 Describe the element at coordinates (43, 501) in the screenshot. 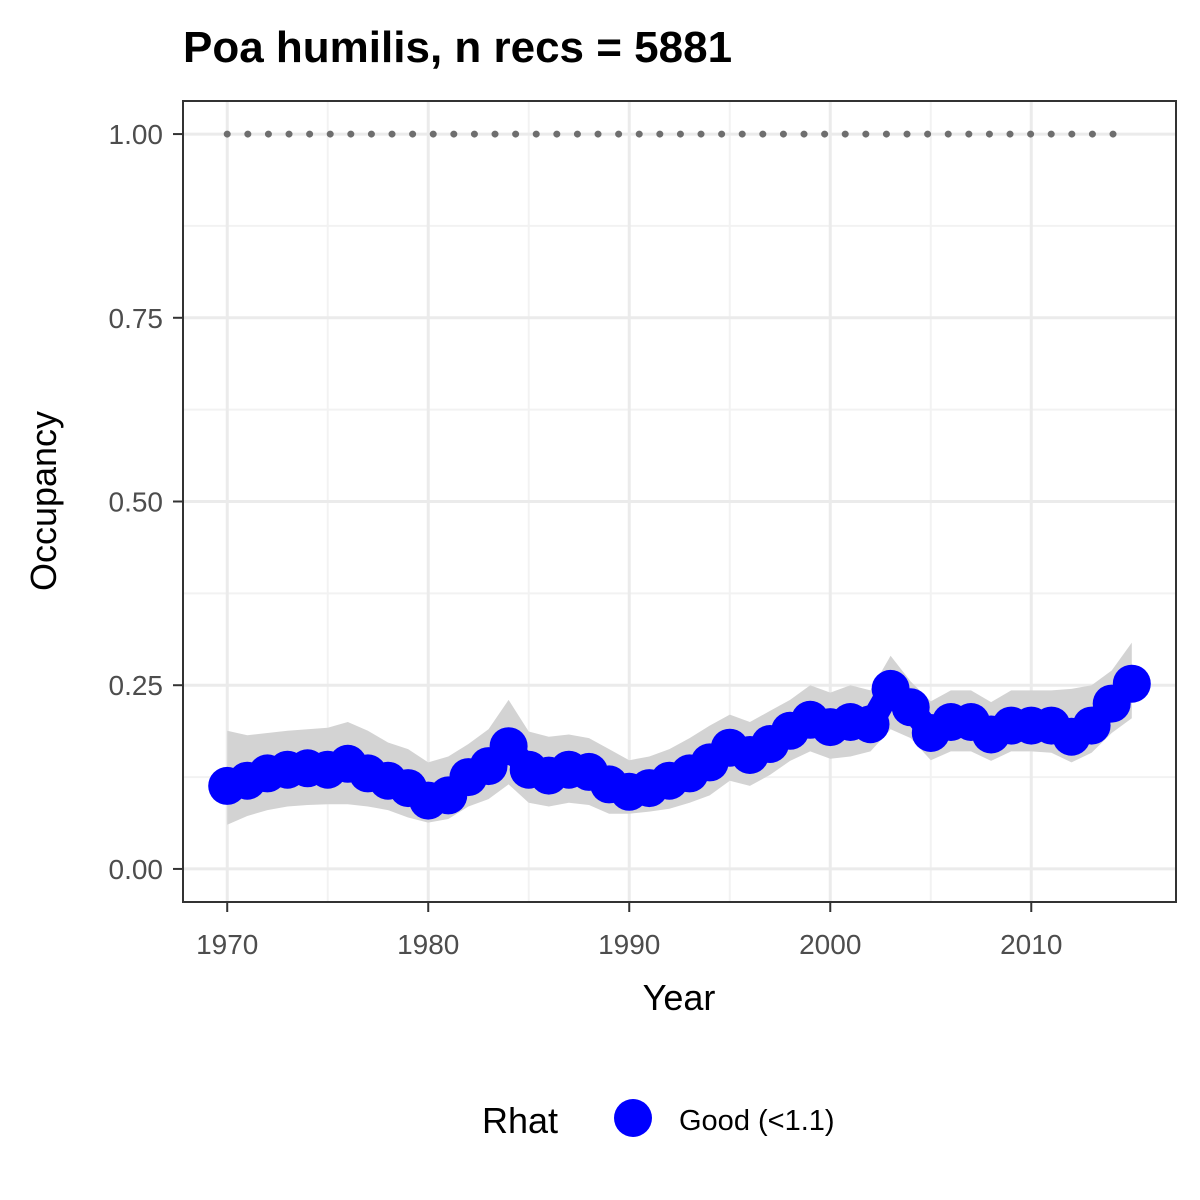

I see `y-axis-title: Occupancy` at that location.